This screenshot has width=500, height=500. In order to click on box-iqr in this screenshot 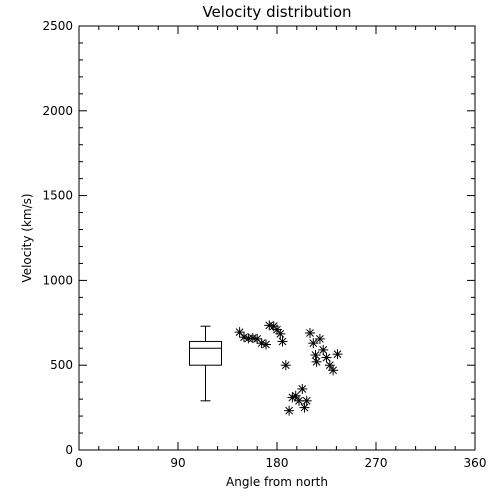, I will do `click(205, 353)`.